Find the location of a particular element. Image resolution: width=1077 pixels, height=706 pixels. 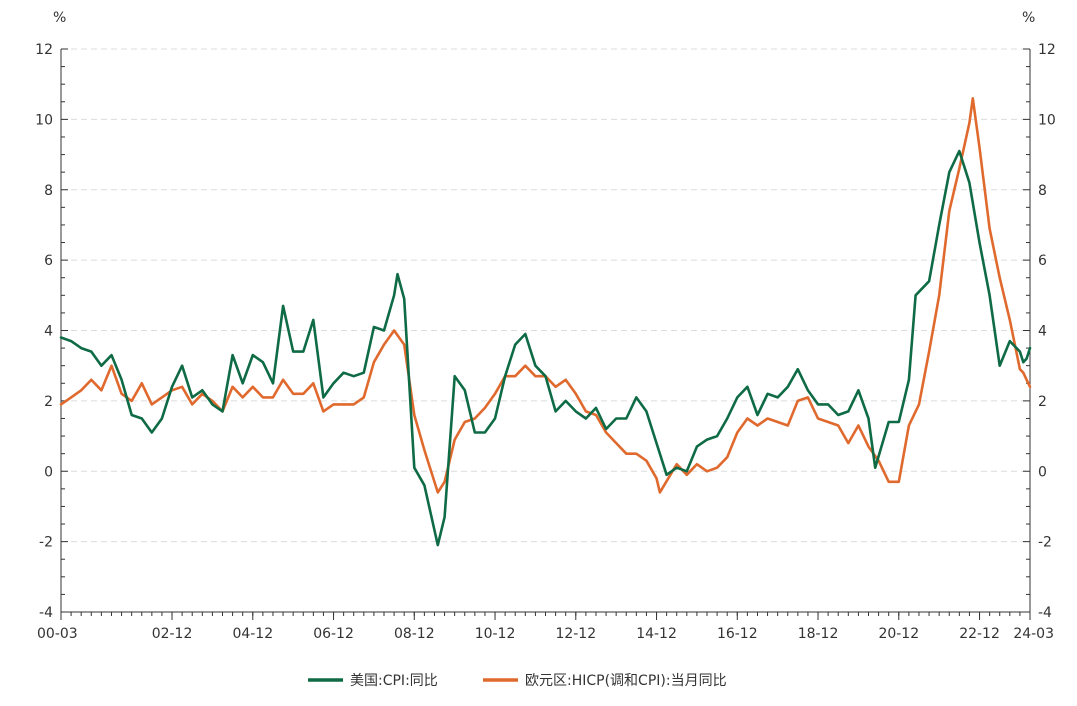

x-tick-label: 22-12 is located at coordinates (979, 634).